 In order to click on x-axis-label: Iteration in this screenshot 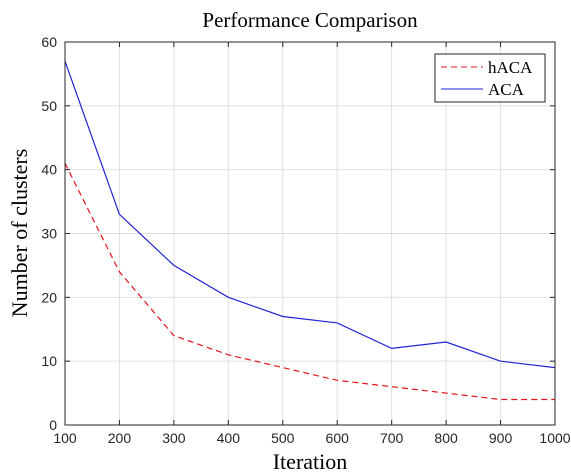, I will do `click(310, 461)`.